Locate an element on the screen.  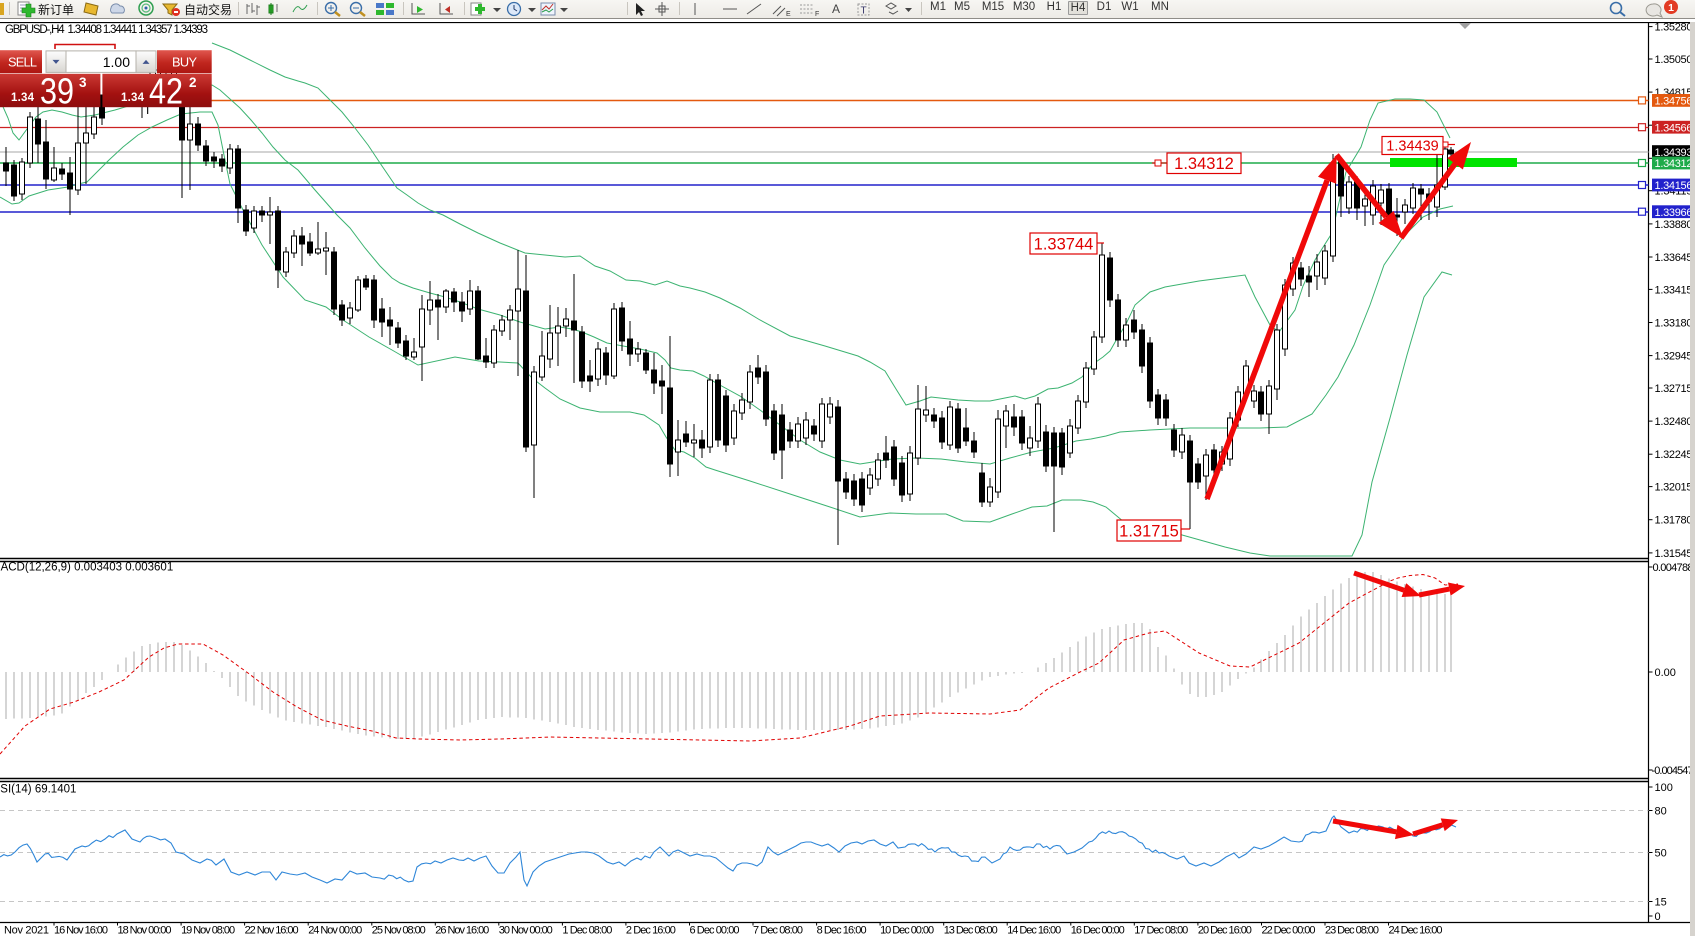
svg-text: 39 is located at coordinates (57, 89).